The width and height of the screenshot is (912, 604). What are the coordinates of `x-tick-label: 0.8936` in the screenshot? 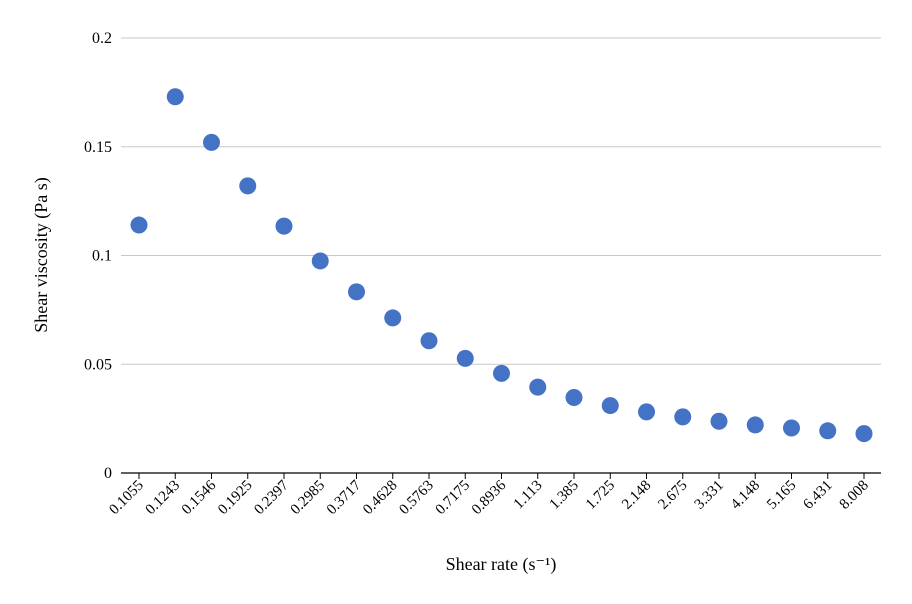 It's located at (489, 497).